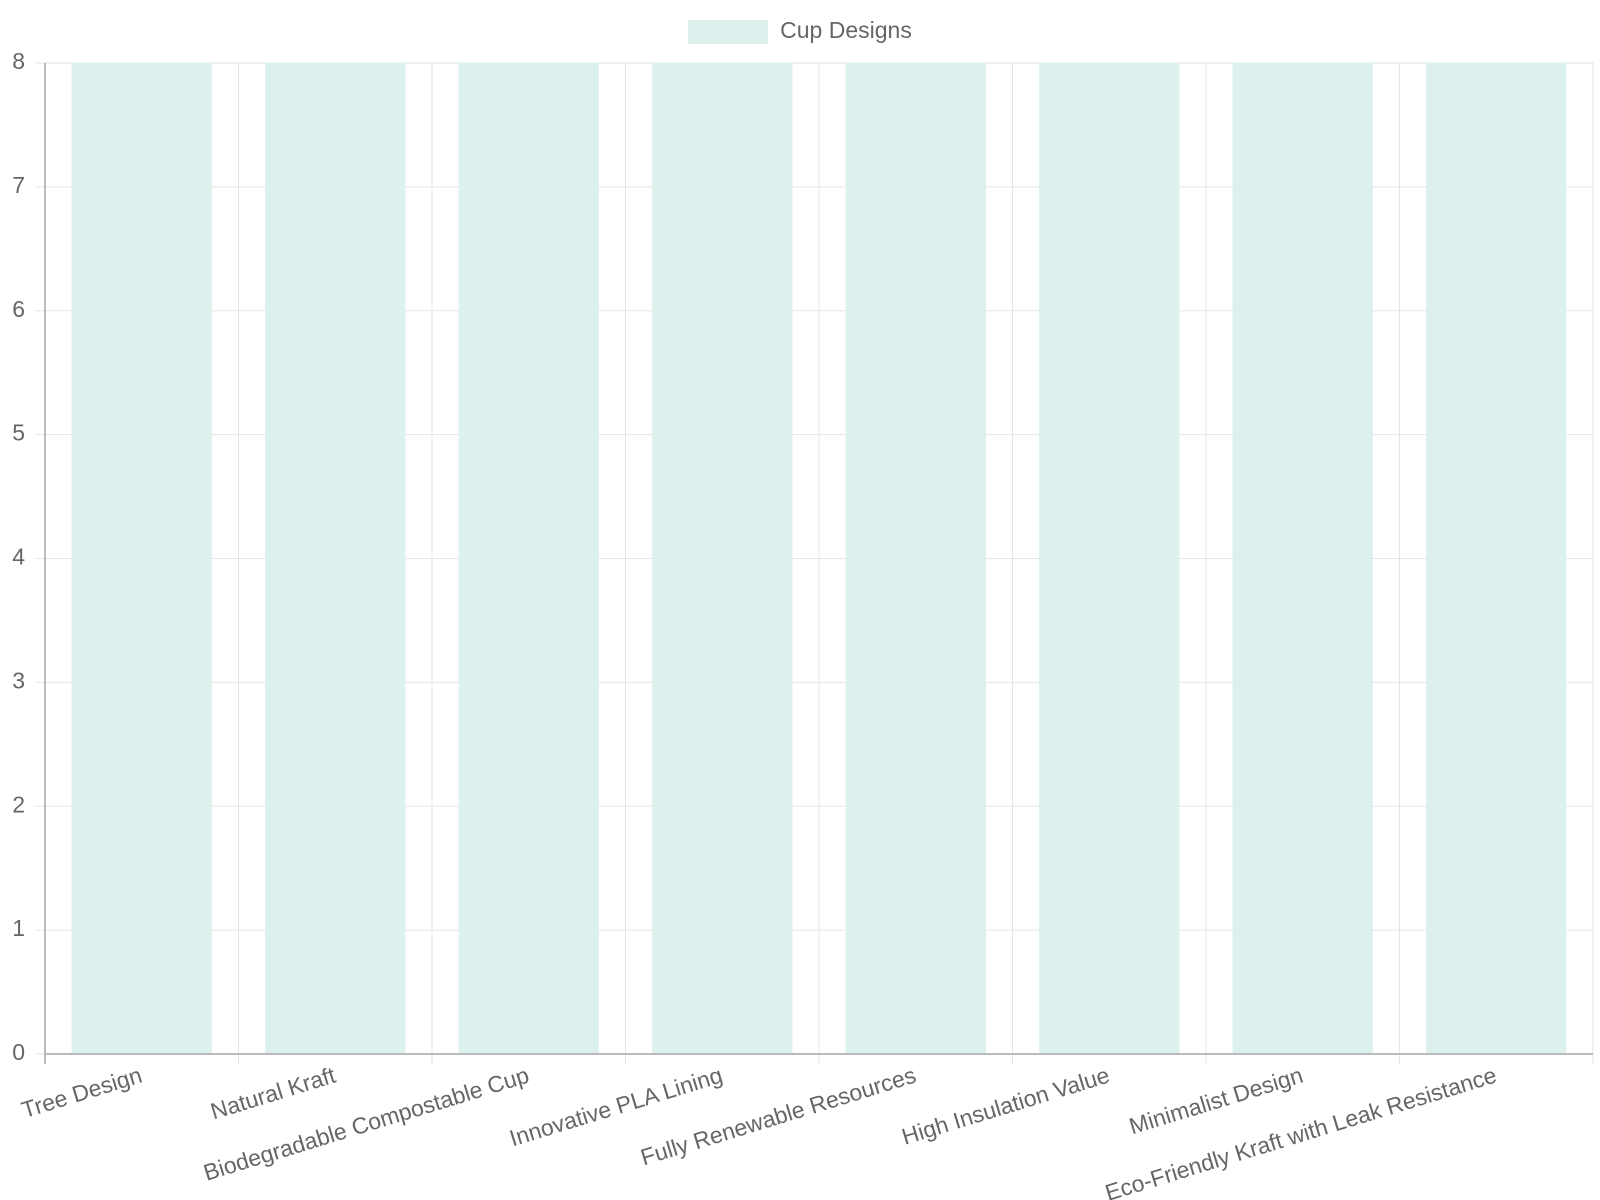 The width and height of the screenshot is (1600, 1200). What do you see at coordinates (18, 61) in the screenshot?
I see `y-tick-label: 8` at bounding box center [18, 61].